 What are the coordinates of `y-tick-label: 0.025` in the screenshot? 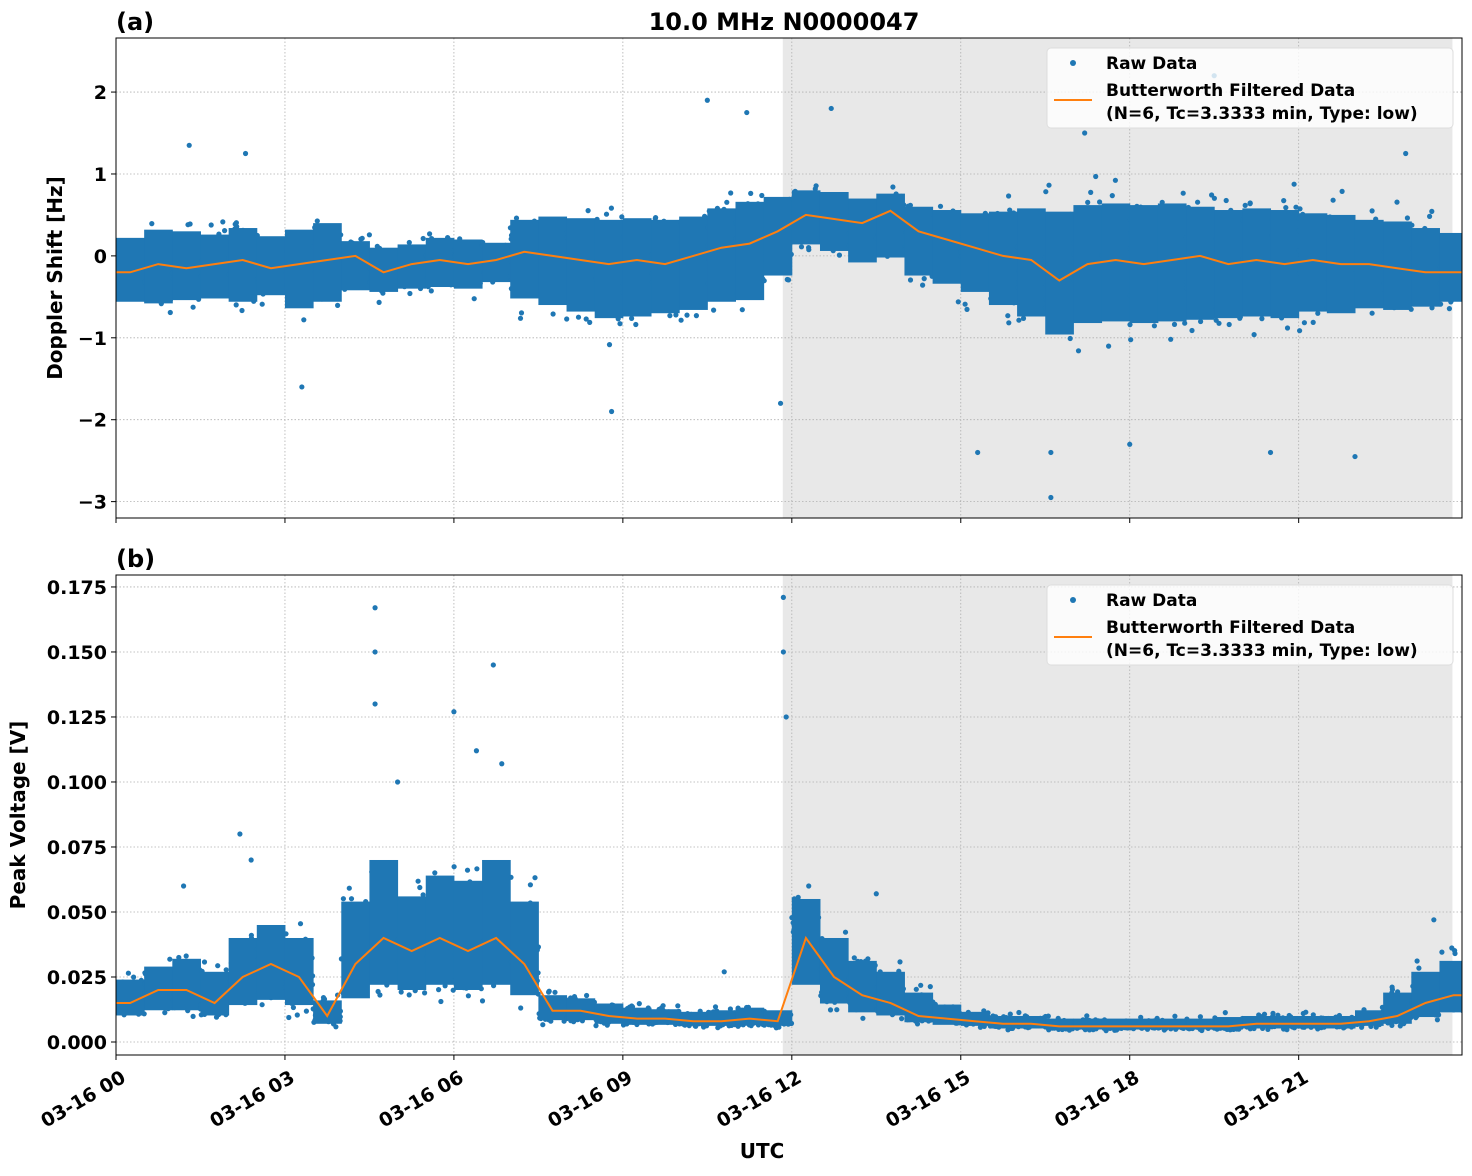 It's located at (77, 978).